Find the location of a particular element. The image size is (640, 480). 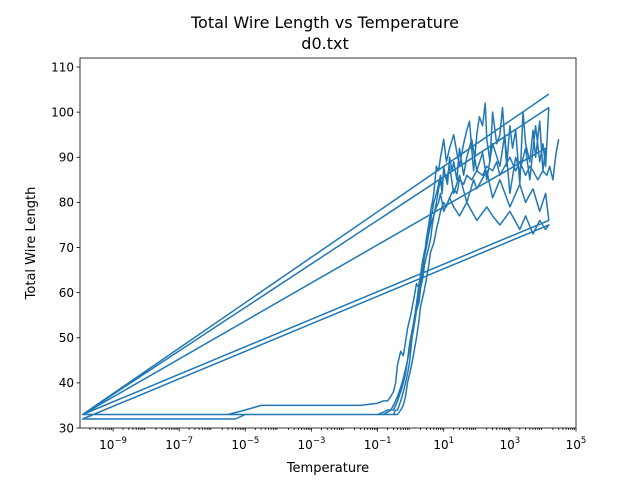

x-tick-label: 10⁻⁷ is located at coordinates (179, 444).